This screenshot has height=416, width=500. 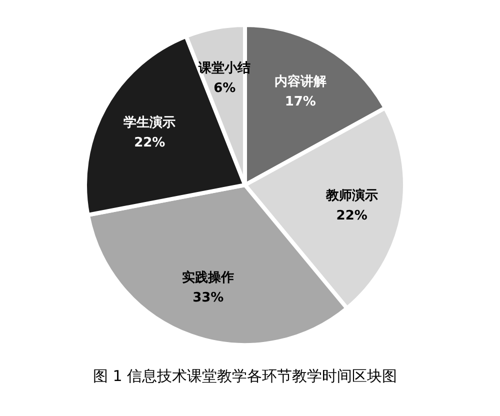 What do you see at coordinates (351, 195) in the screenshot?
I see `slice-label: 教师演示` at bounding box center [351, 195].